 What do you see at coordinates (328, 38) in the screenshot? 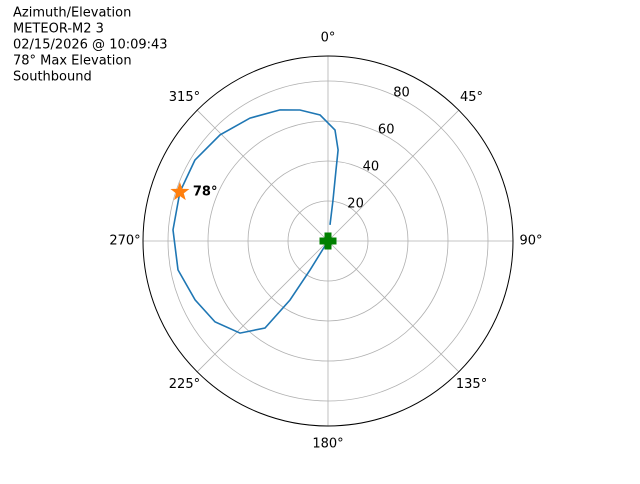
I see `theta-tick-label: 0°` at bounding box center [328, 38].